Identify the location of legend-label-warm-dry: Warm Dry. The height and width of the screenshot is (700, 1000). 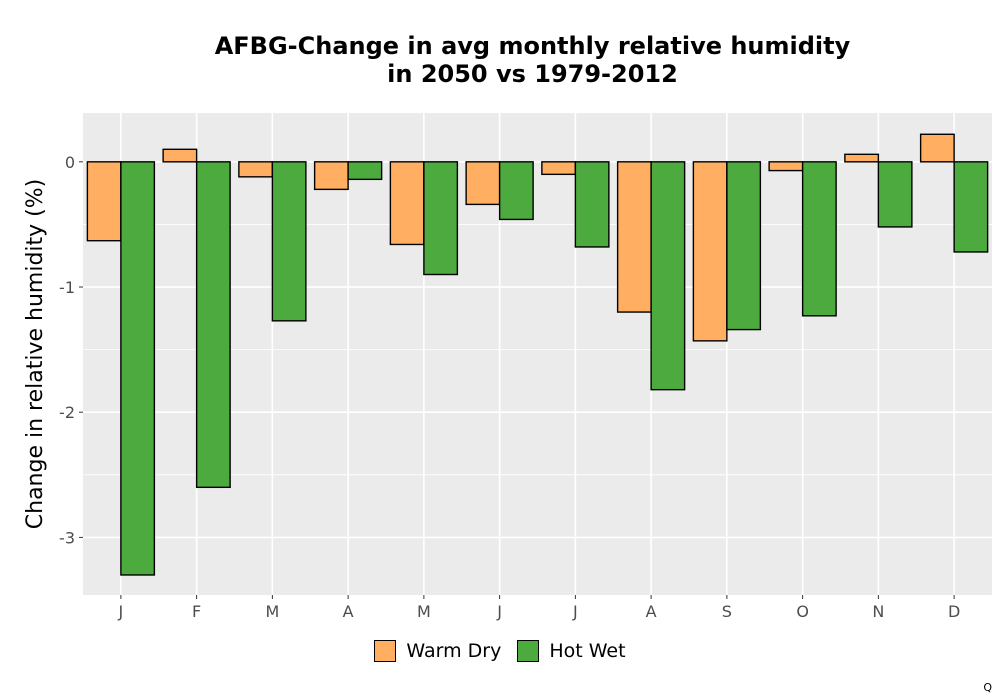
(454, 651).